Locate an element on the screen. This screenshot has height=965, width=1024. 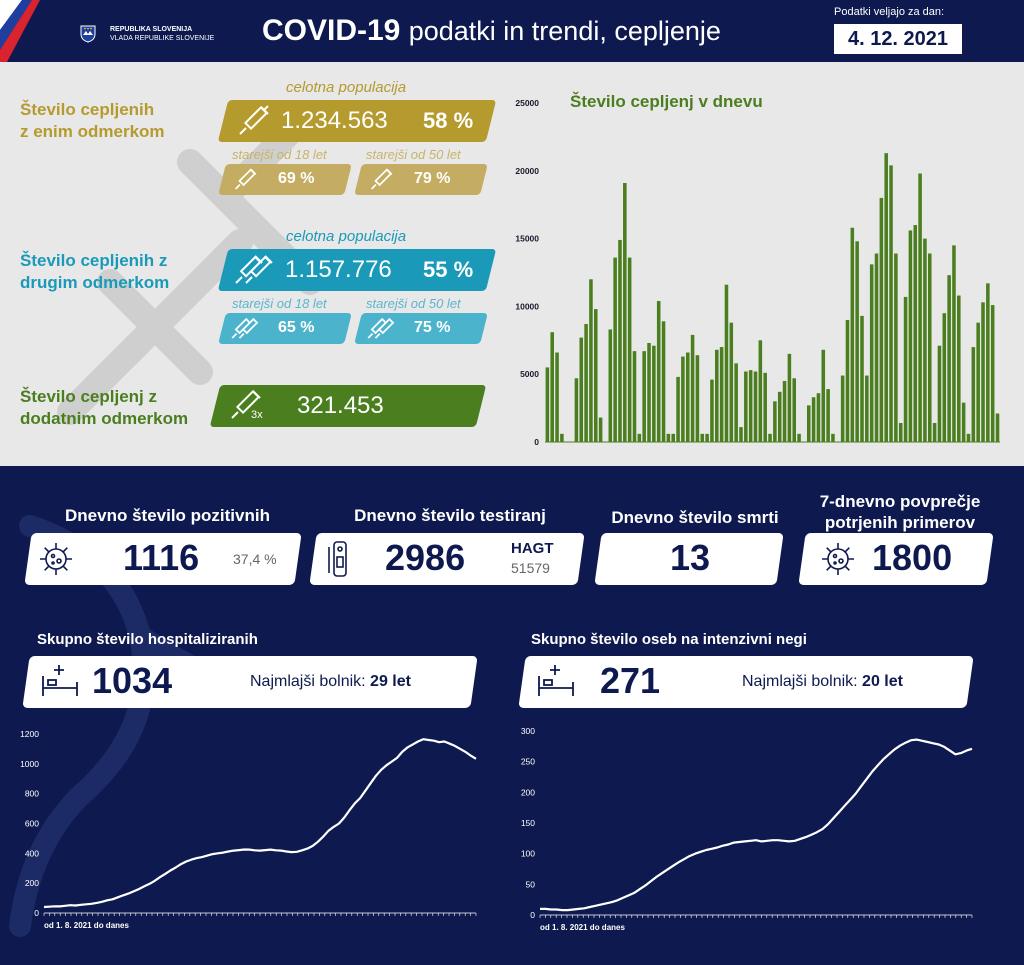
daily-vaccinations-chart-title: Število cepljenj v dnevu is located at coordinates (666, 101).